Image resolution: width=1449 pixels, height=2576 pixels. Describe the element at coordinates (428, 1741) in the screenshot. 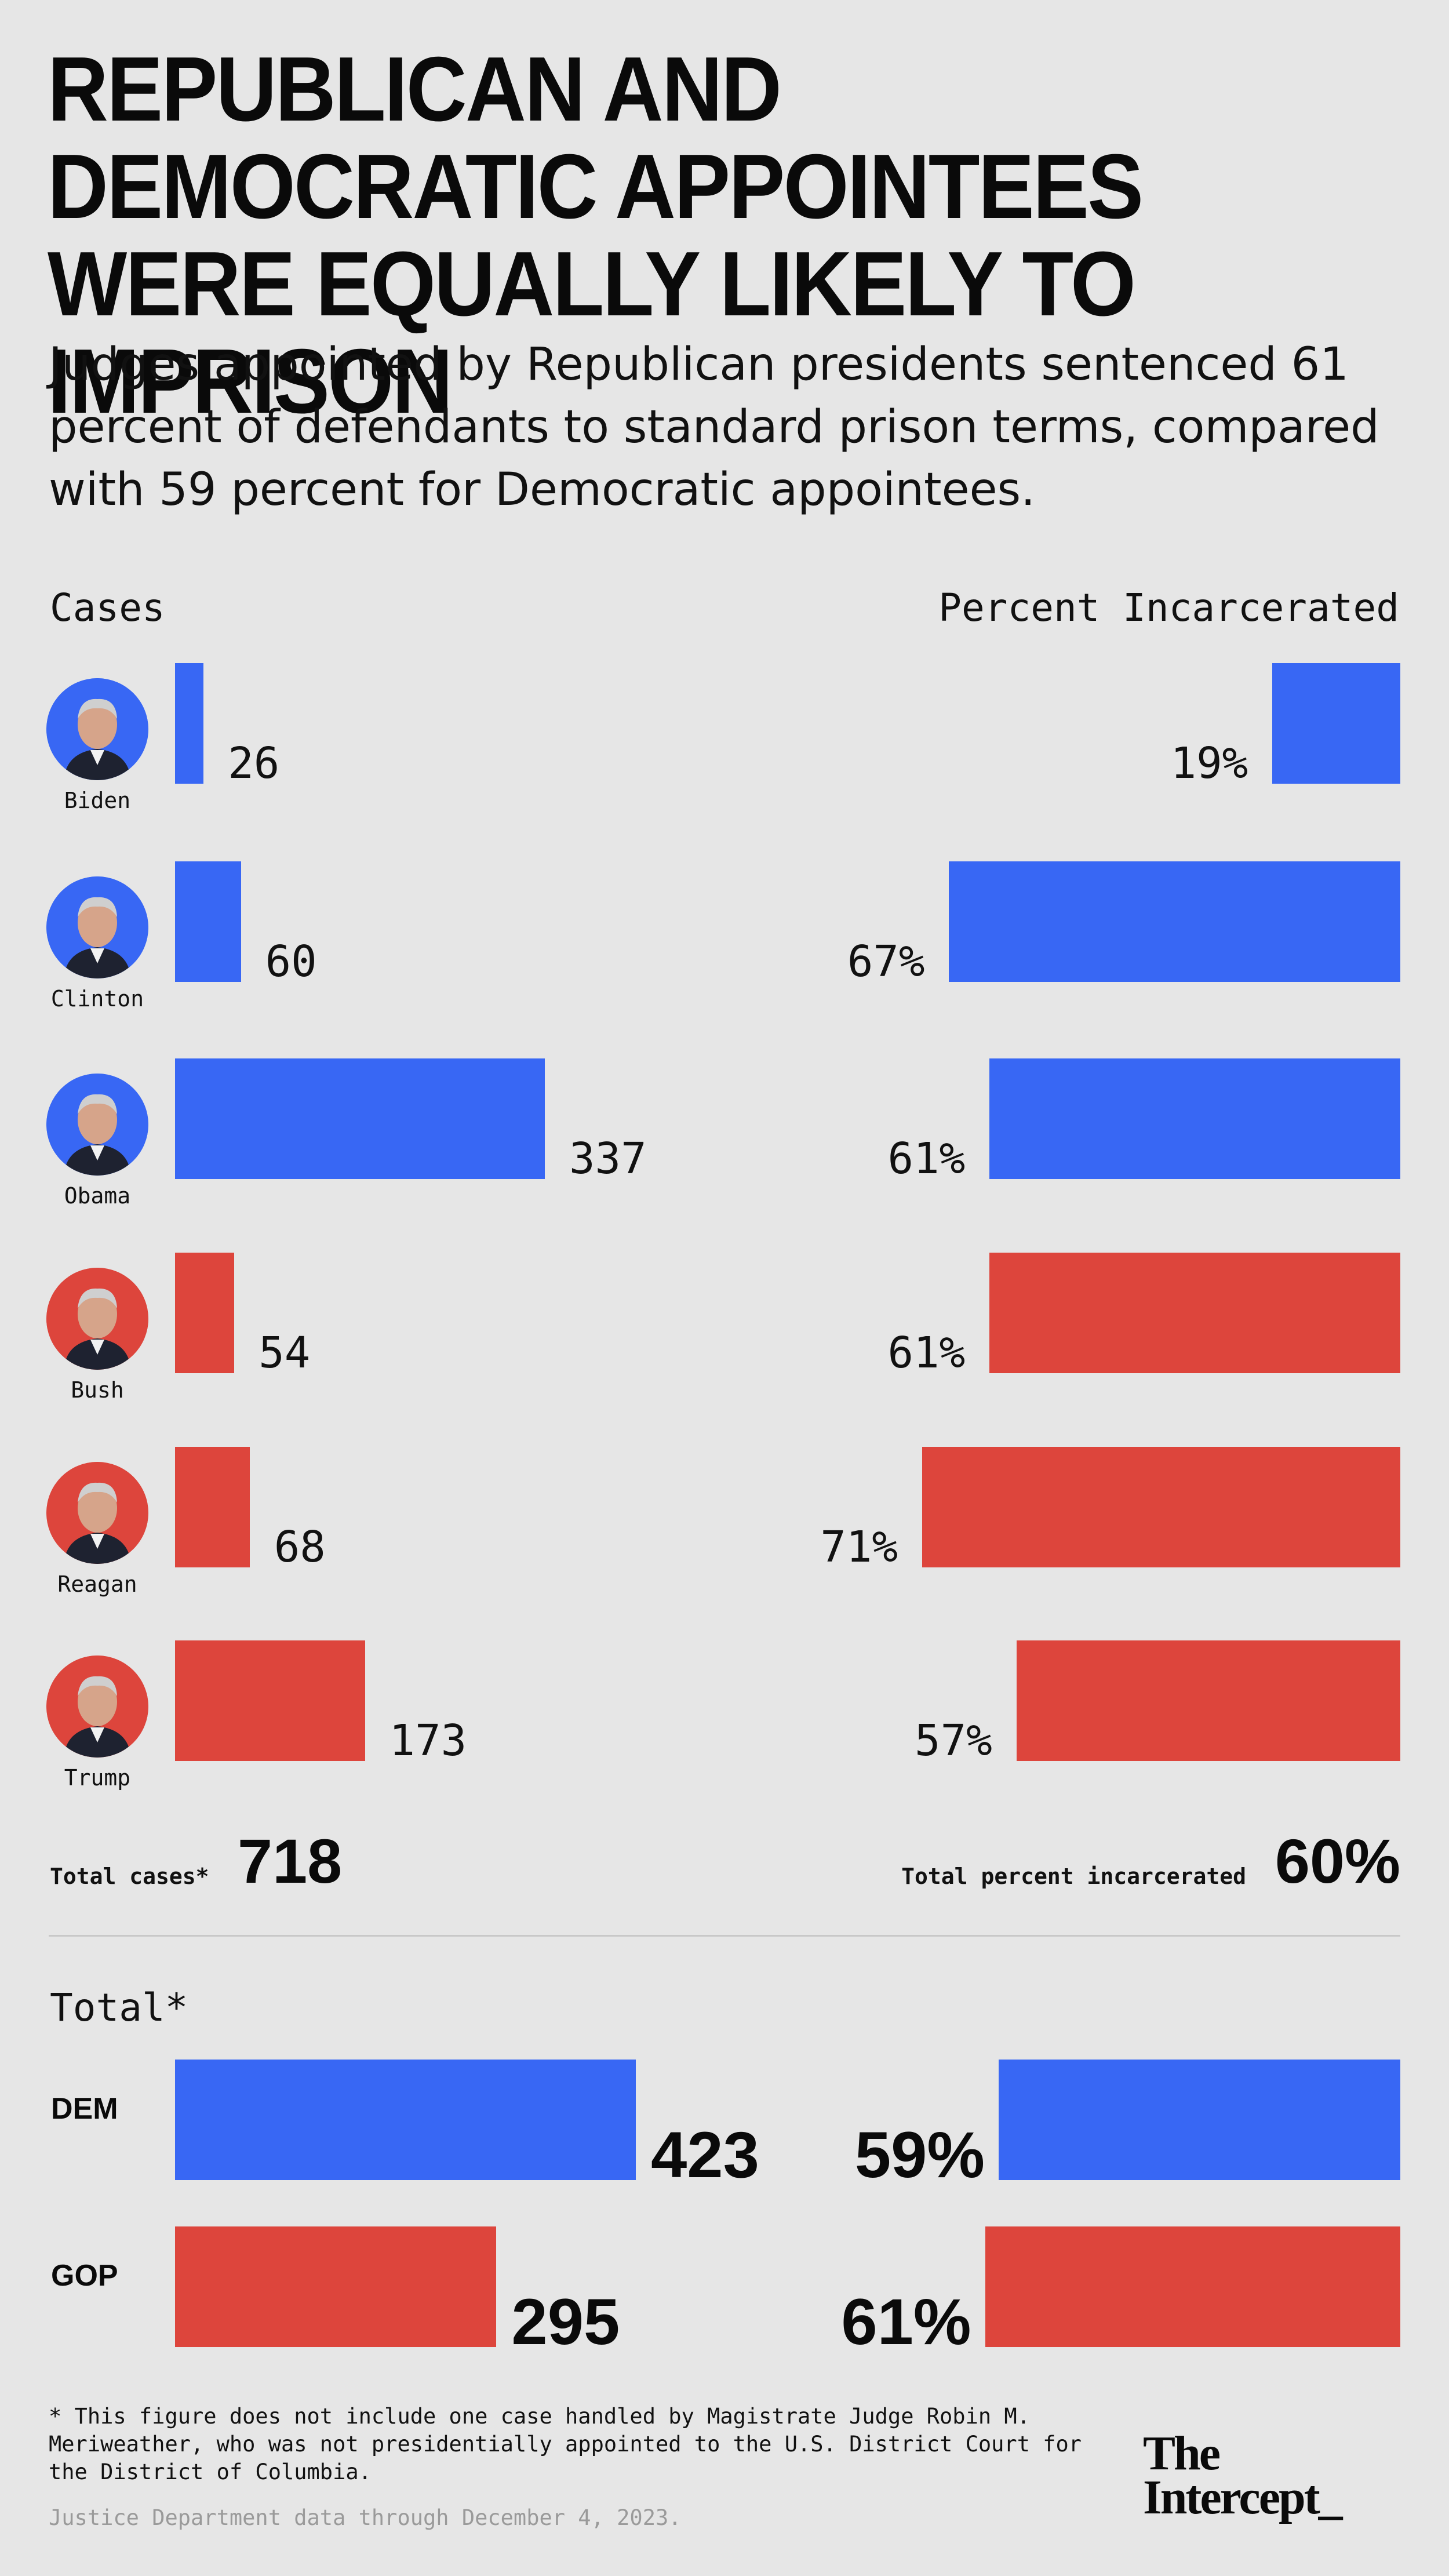

I see `cases-value-label-trump: 173` at that location.